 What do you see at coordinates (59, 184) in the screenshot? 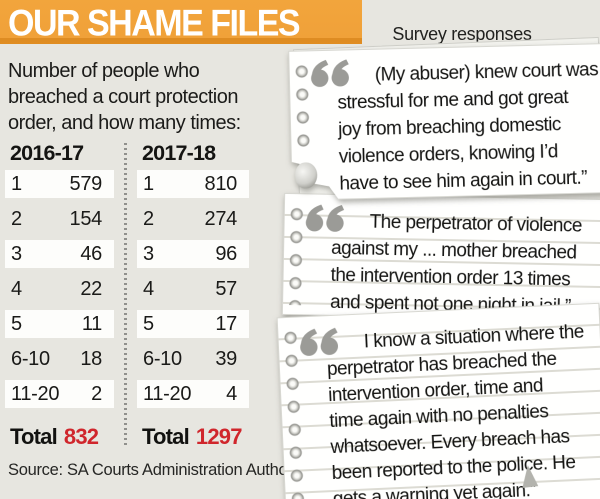
I see `table-row: 1 579` at bounding box center [59, 184].